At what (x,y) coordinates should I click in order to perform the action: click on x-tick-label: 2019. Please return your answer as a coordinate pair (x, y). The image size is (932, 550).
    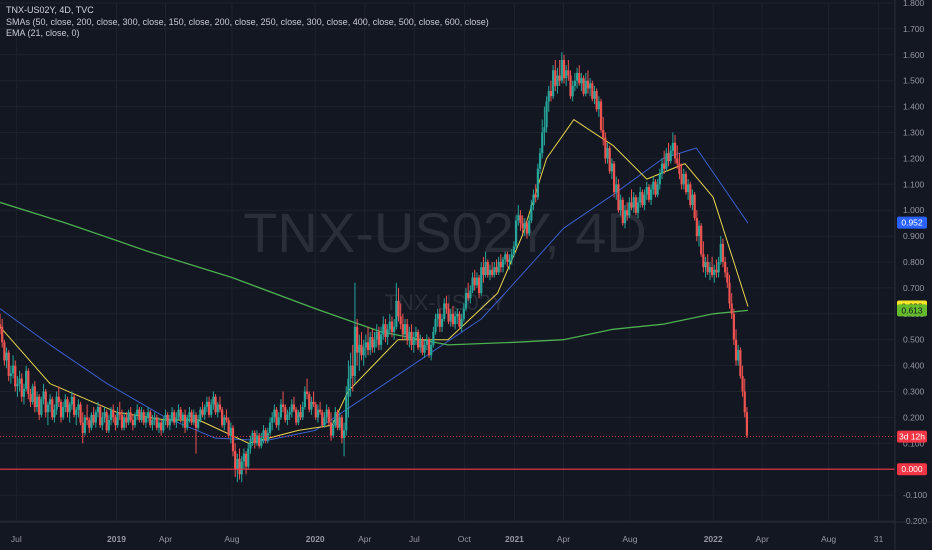
    Looking at the image, I should click on (116, 539).